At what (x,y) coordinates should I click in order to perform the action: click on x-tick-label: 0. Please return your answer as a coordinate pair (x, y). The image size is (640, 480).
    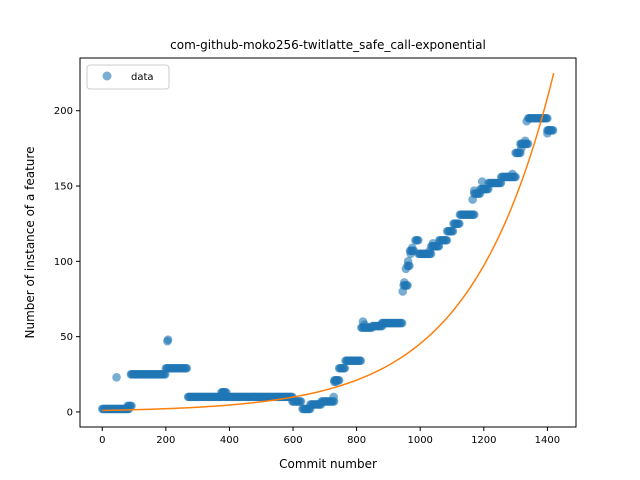
    Looking at the image, I should click on (102, 440).